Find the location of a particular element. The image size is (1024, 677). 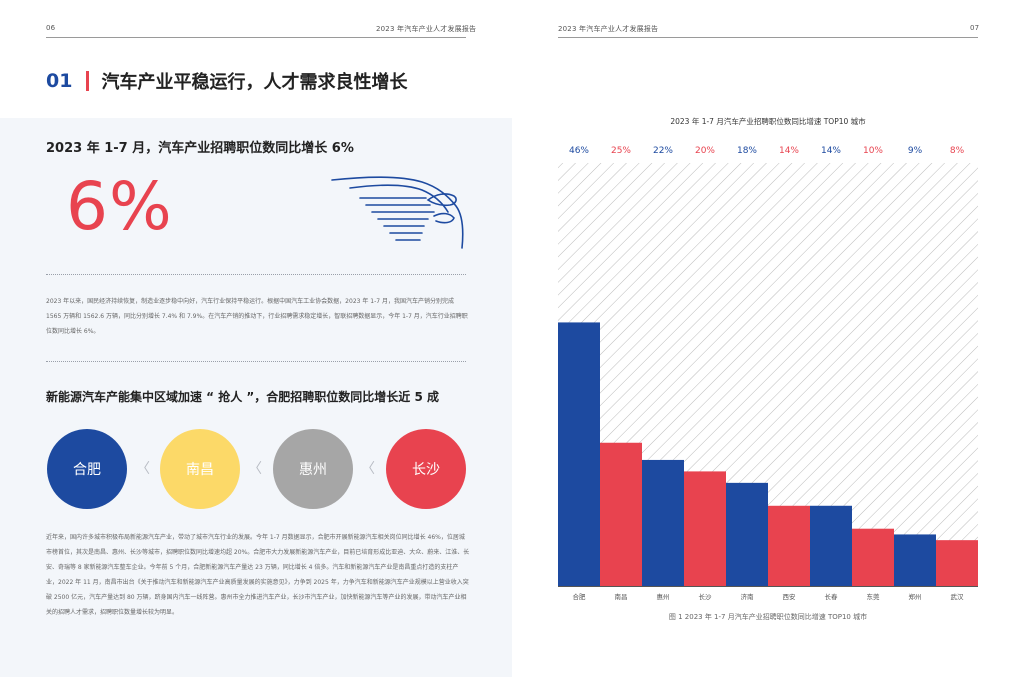

left-page-number: 06 is located at coordinates (51, 28).